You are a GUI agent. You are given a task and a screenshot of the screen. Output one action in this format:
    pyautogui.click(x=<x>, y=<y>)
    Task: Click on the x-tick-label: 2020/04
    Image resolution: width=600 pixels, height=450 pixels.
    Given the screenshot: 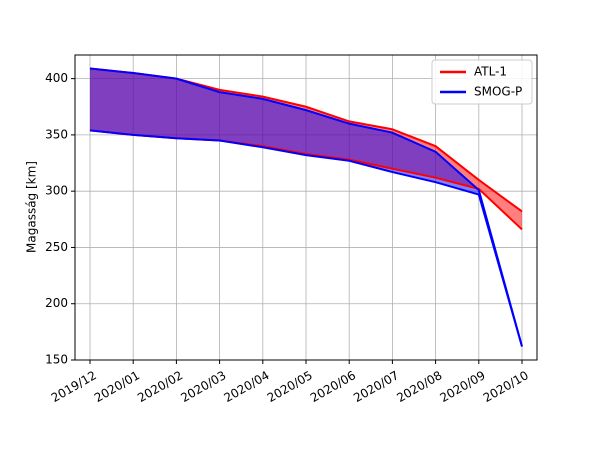 What is the action you would take?
    pyautogui.click(x=247, y=386)
    